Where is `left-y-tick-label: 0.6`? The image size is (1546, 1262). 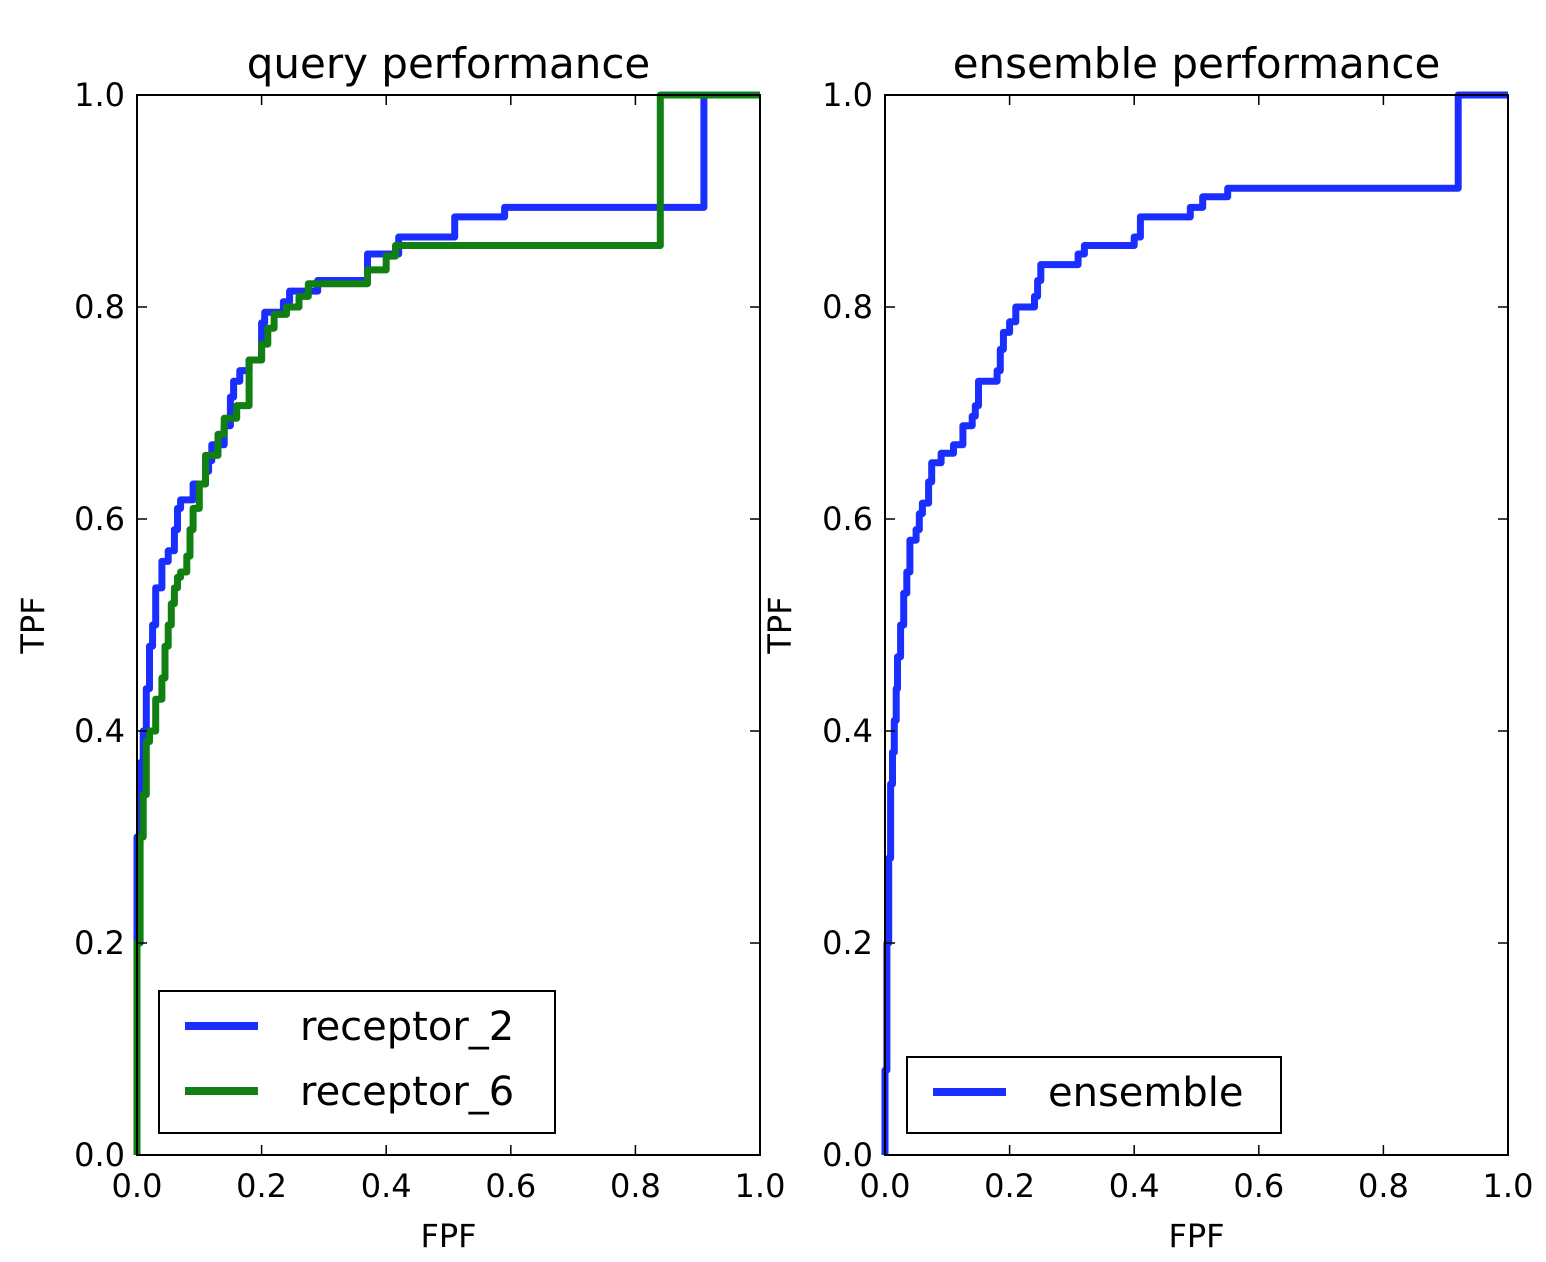
left-y-tick-label: 0.6 is located at coordinates (99, 519).